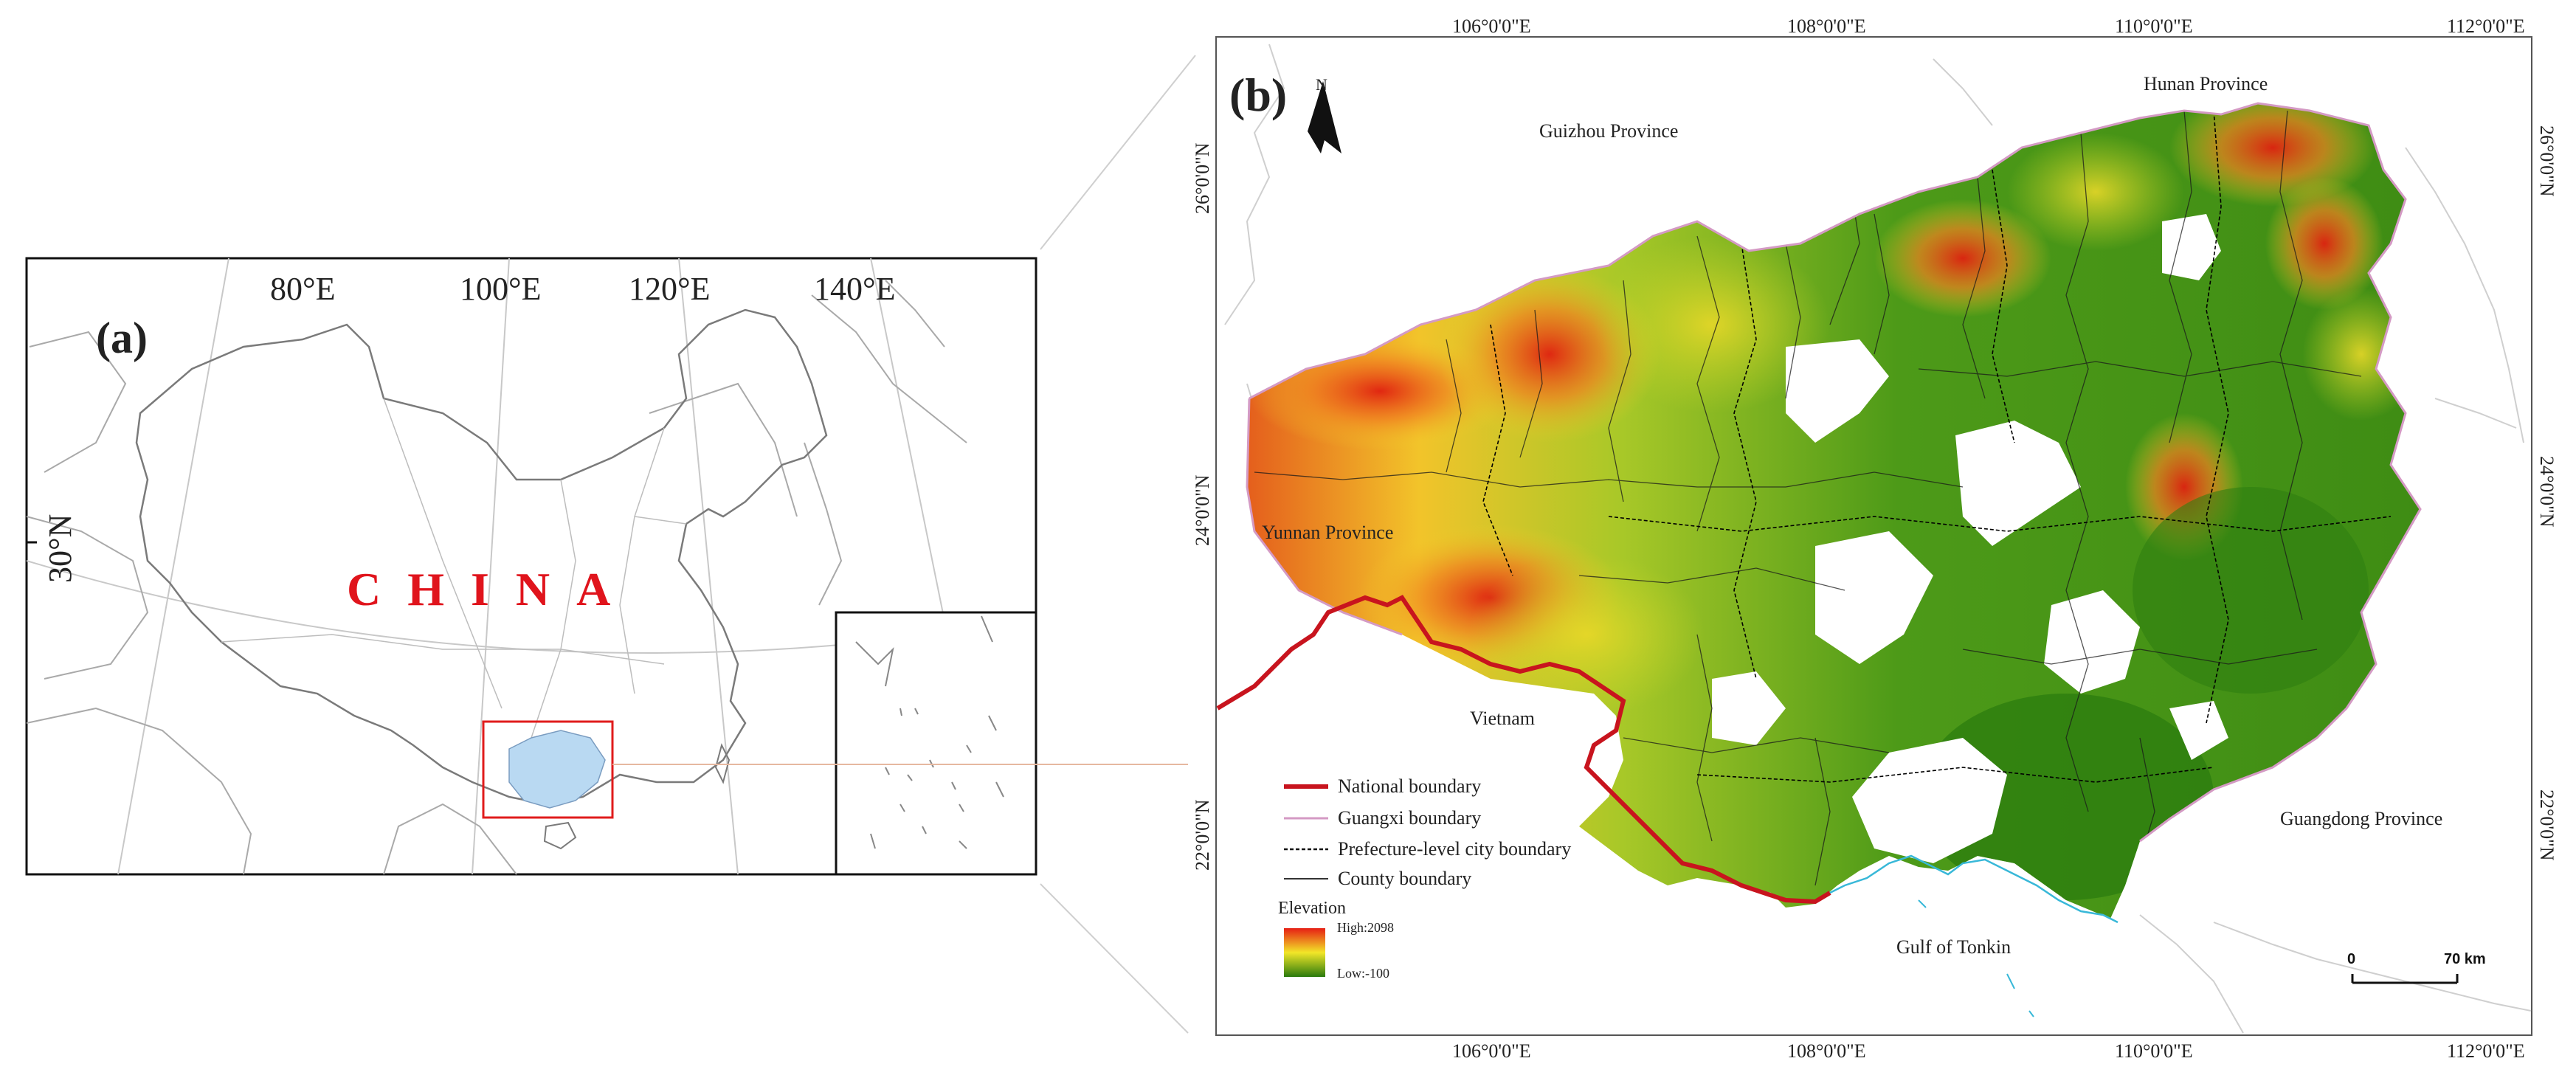 The height and width of the screenshot is (1092, 2576). I want to click on top-lon-112: 112°0'0"E, so click(2486, 26).